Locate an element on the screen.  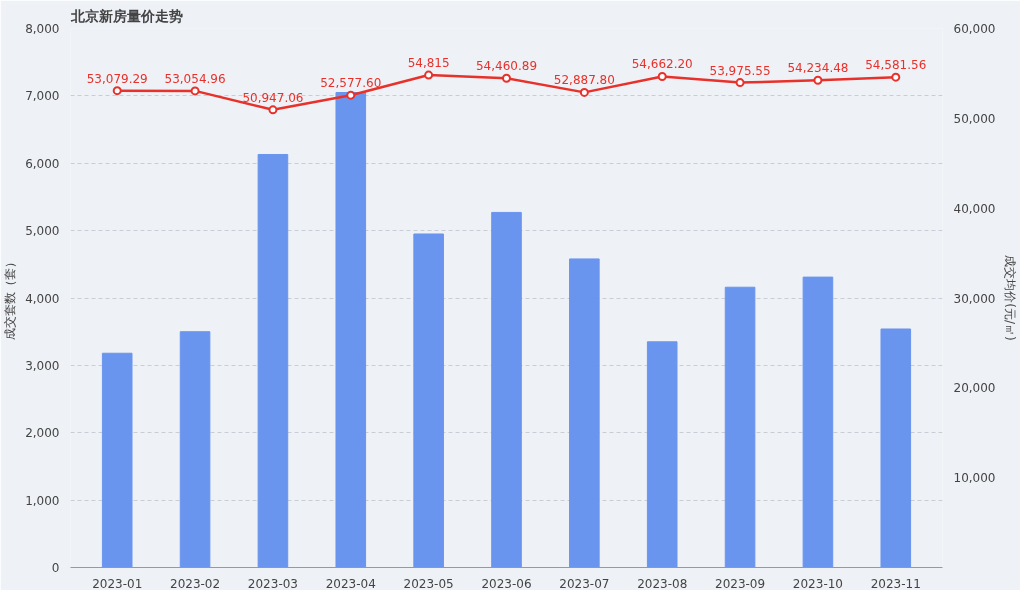
y-tick-label: 8,000 is located at coordinates (42, 29).